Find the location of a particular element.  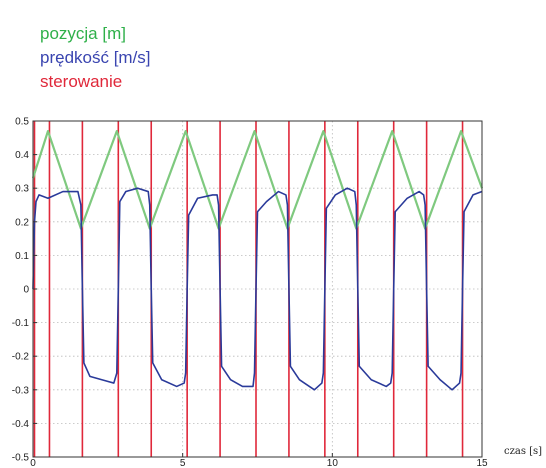

y-tick-label: -0.1 is located at coordinates (21, 323).